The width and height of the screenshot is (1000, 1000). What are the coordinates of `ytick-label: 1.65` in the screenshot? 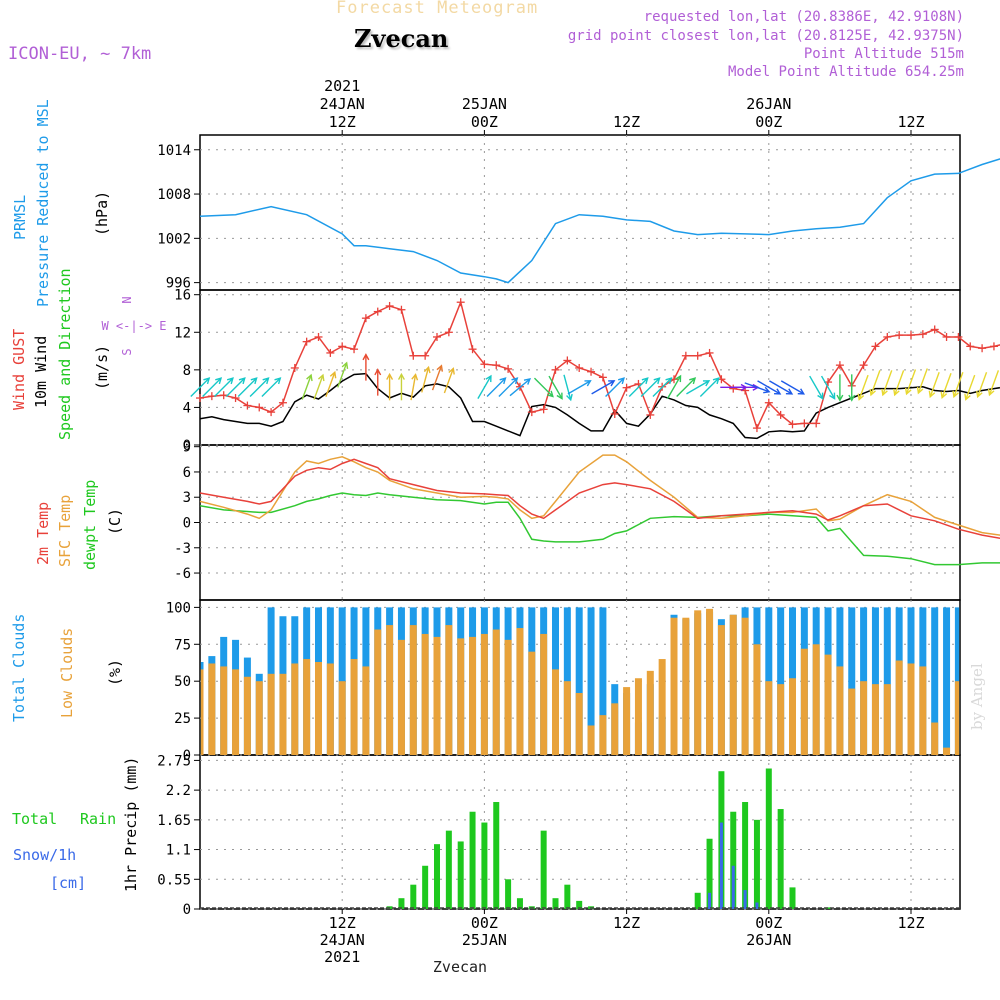 It's located at (174, 821).